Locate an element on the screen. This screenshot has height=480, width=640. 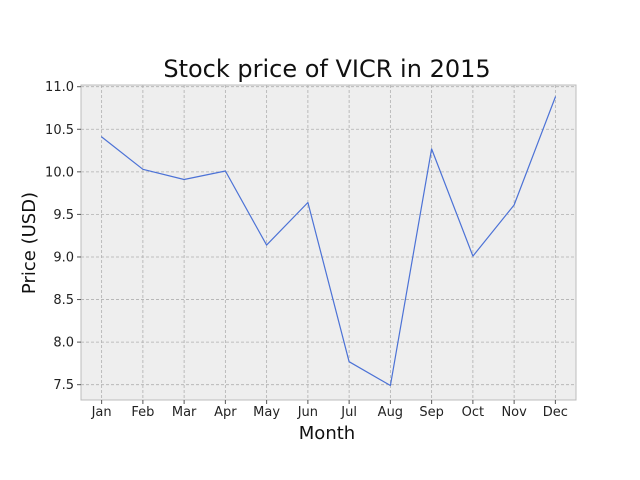
x-tick-label: Aug is located at coordinates (390, 412).